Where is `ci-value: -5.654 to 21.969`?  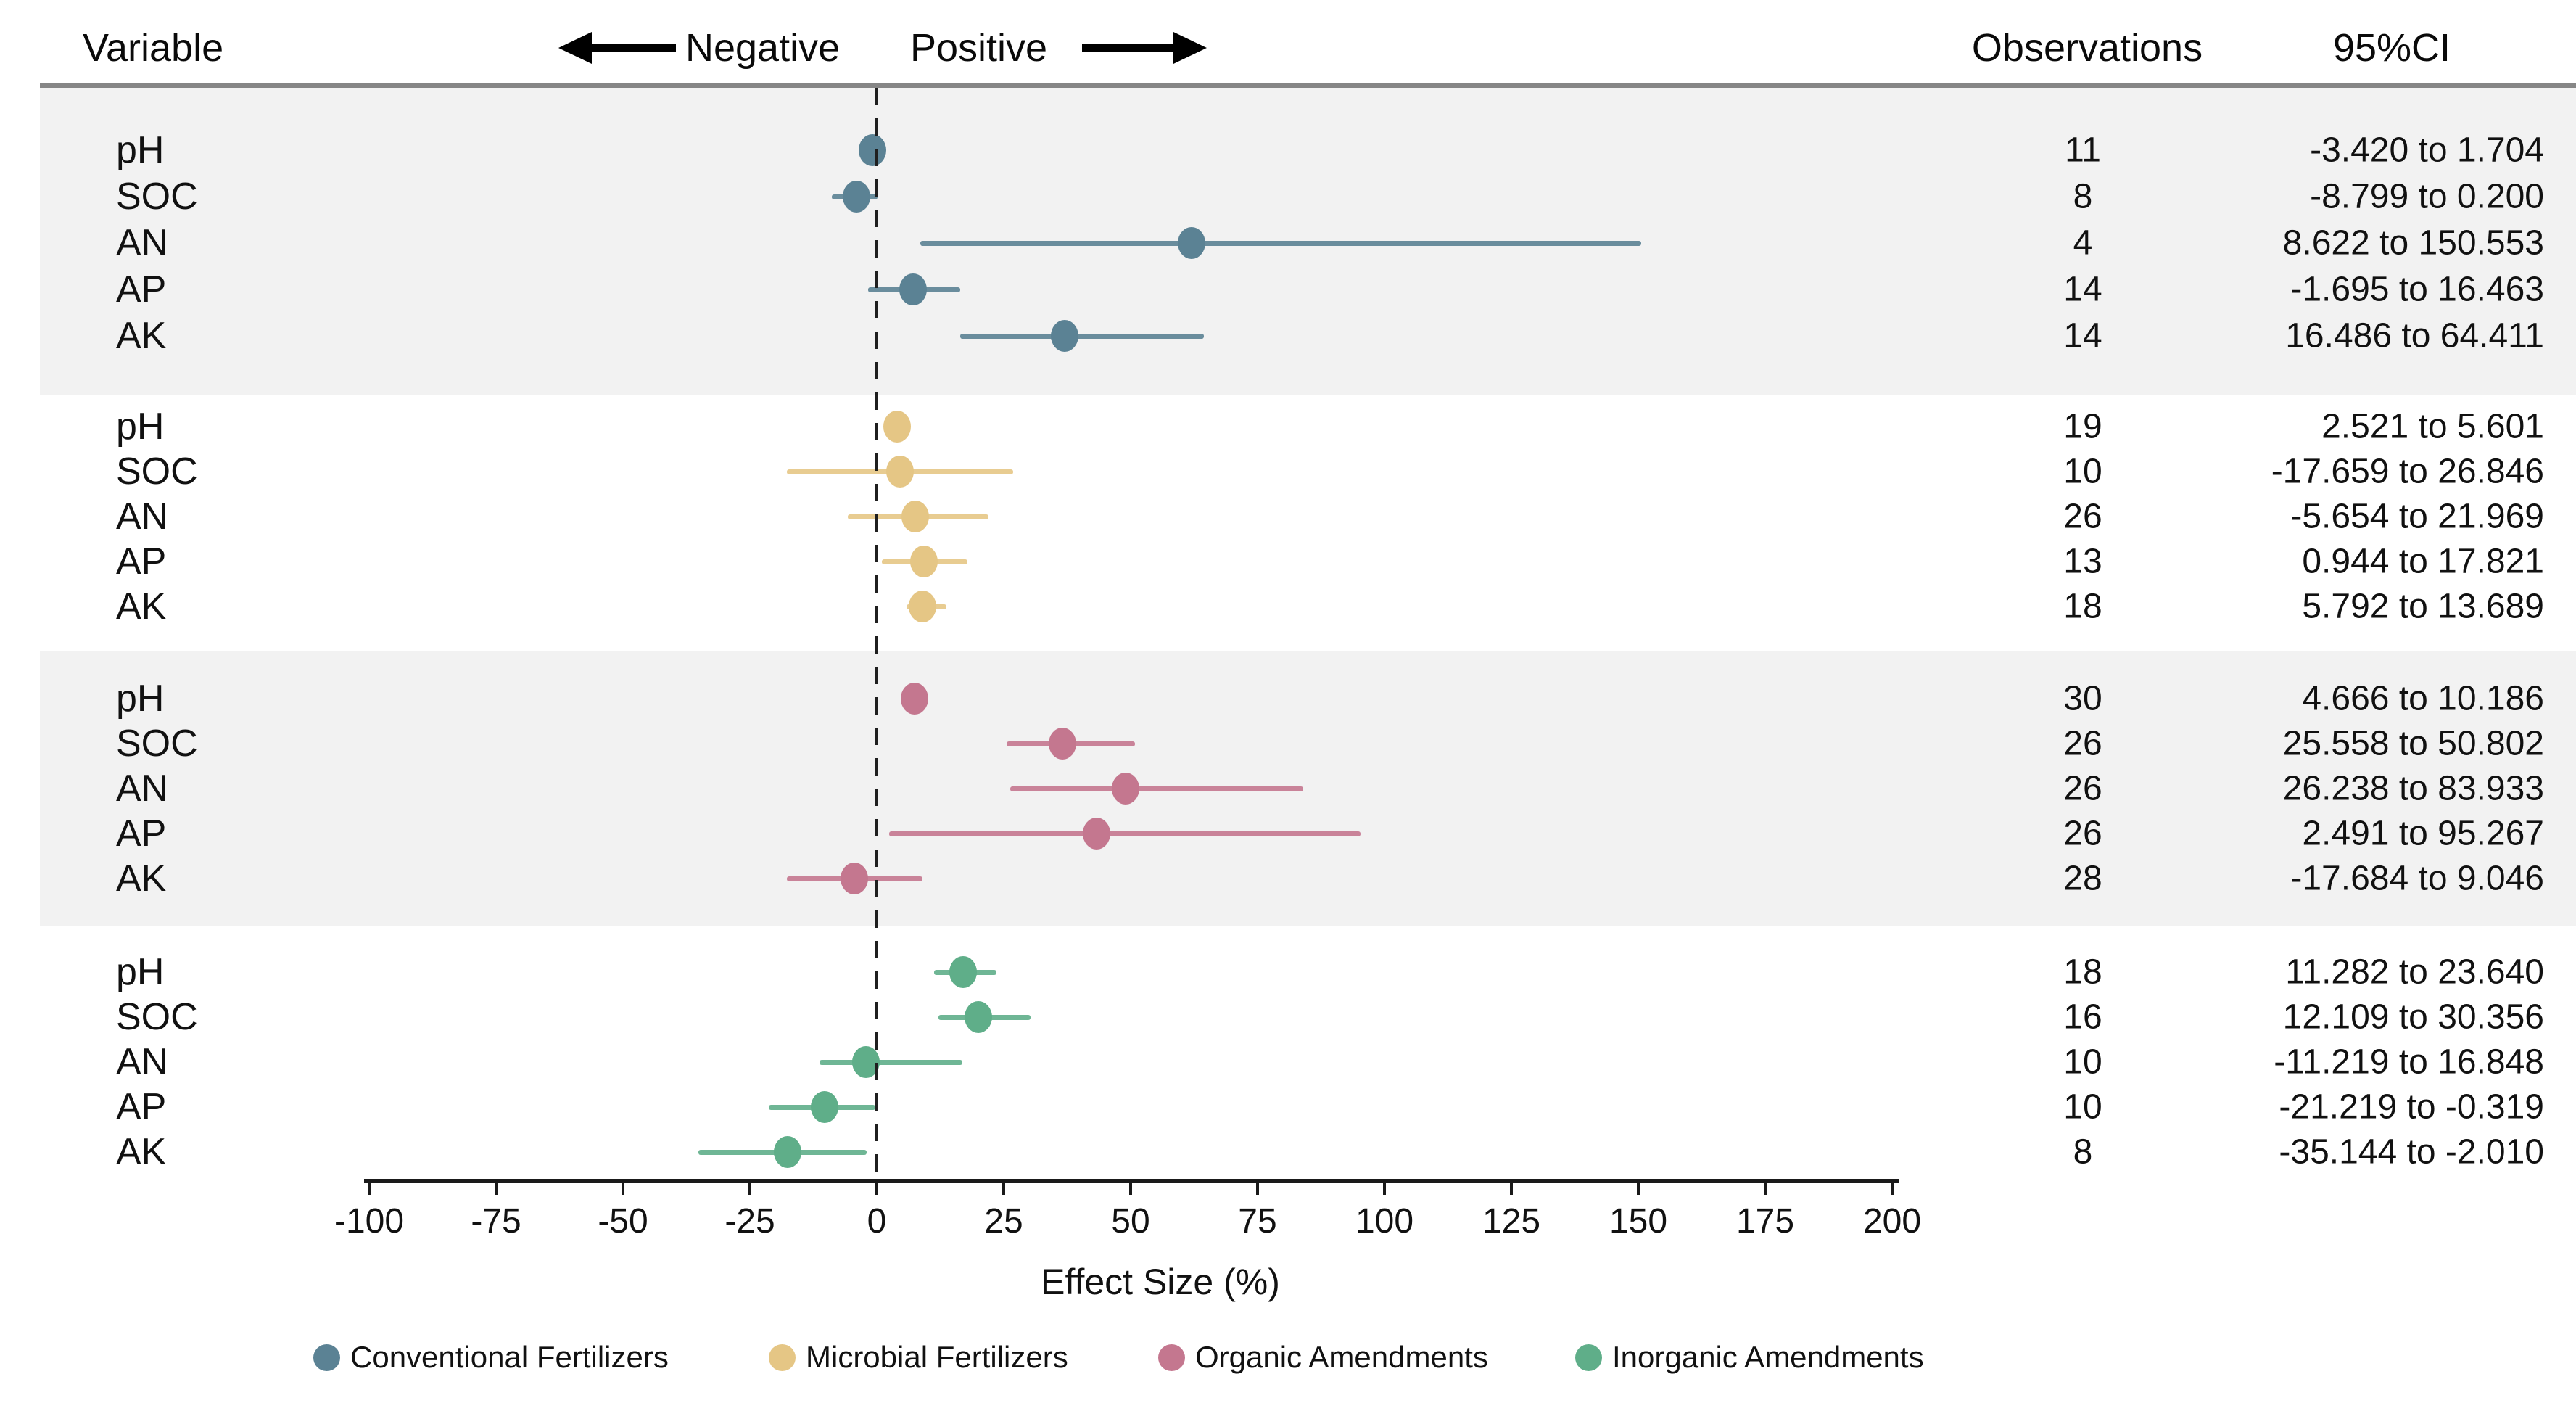
ci-value: -5.654 to 21.969 is located at coordinates (2417, 516).